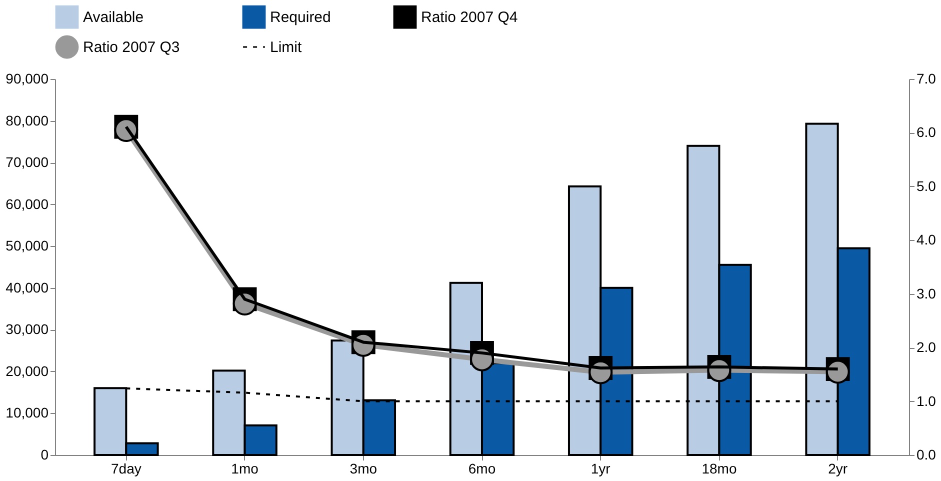 Image resolution: width=941 pixels, height=481 pixels. What do you see at coordinates (113, 17) in the screenshot?
I see `legend-label: Available` at bounding box center [113, 17].